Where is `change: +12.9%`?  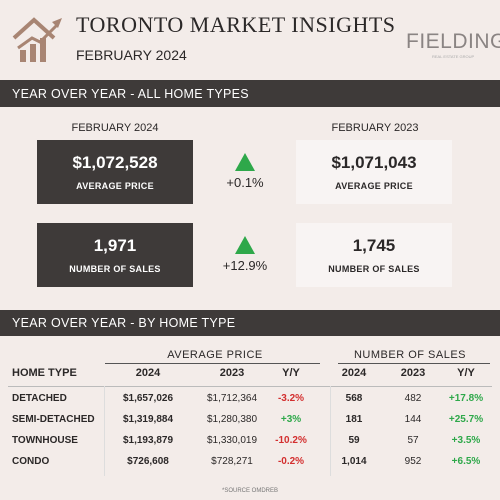 change: +12.9% is located at coordinates (245, 265).